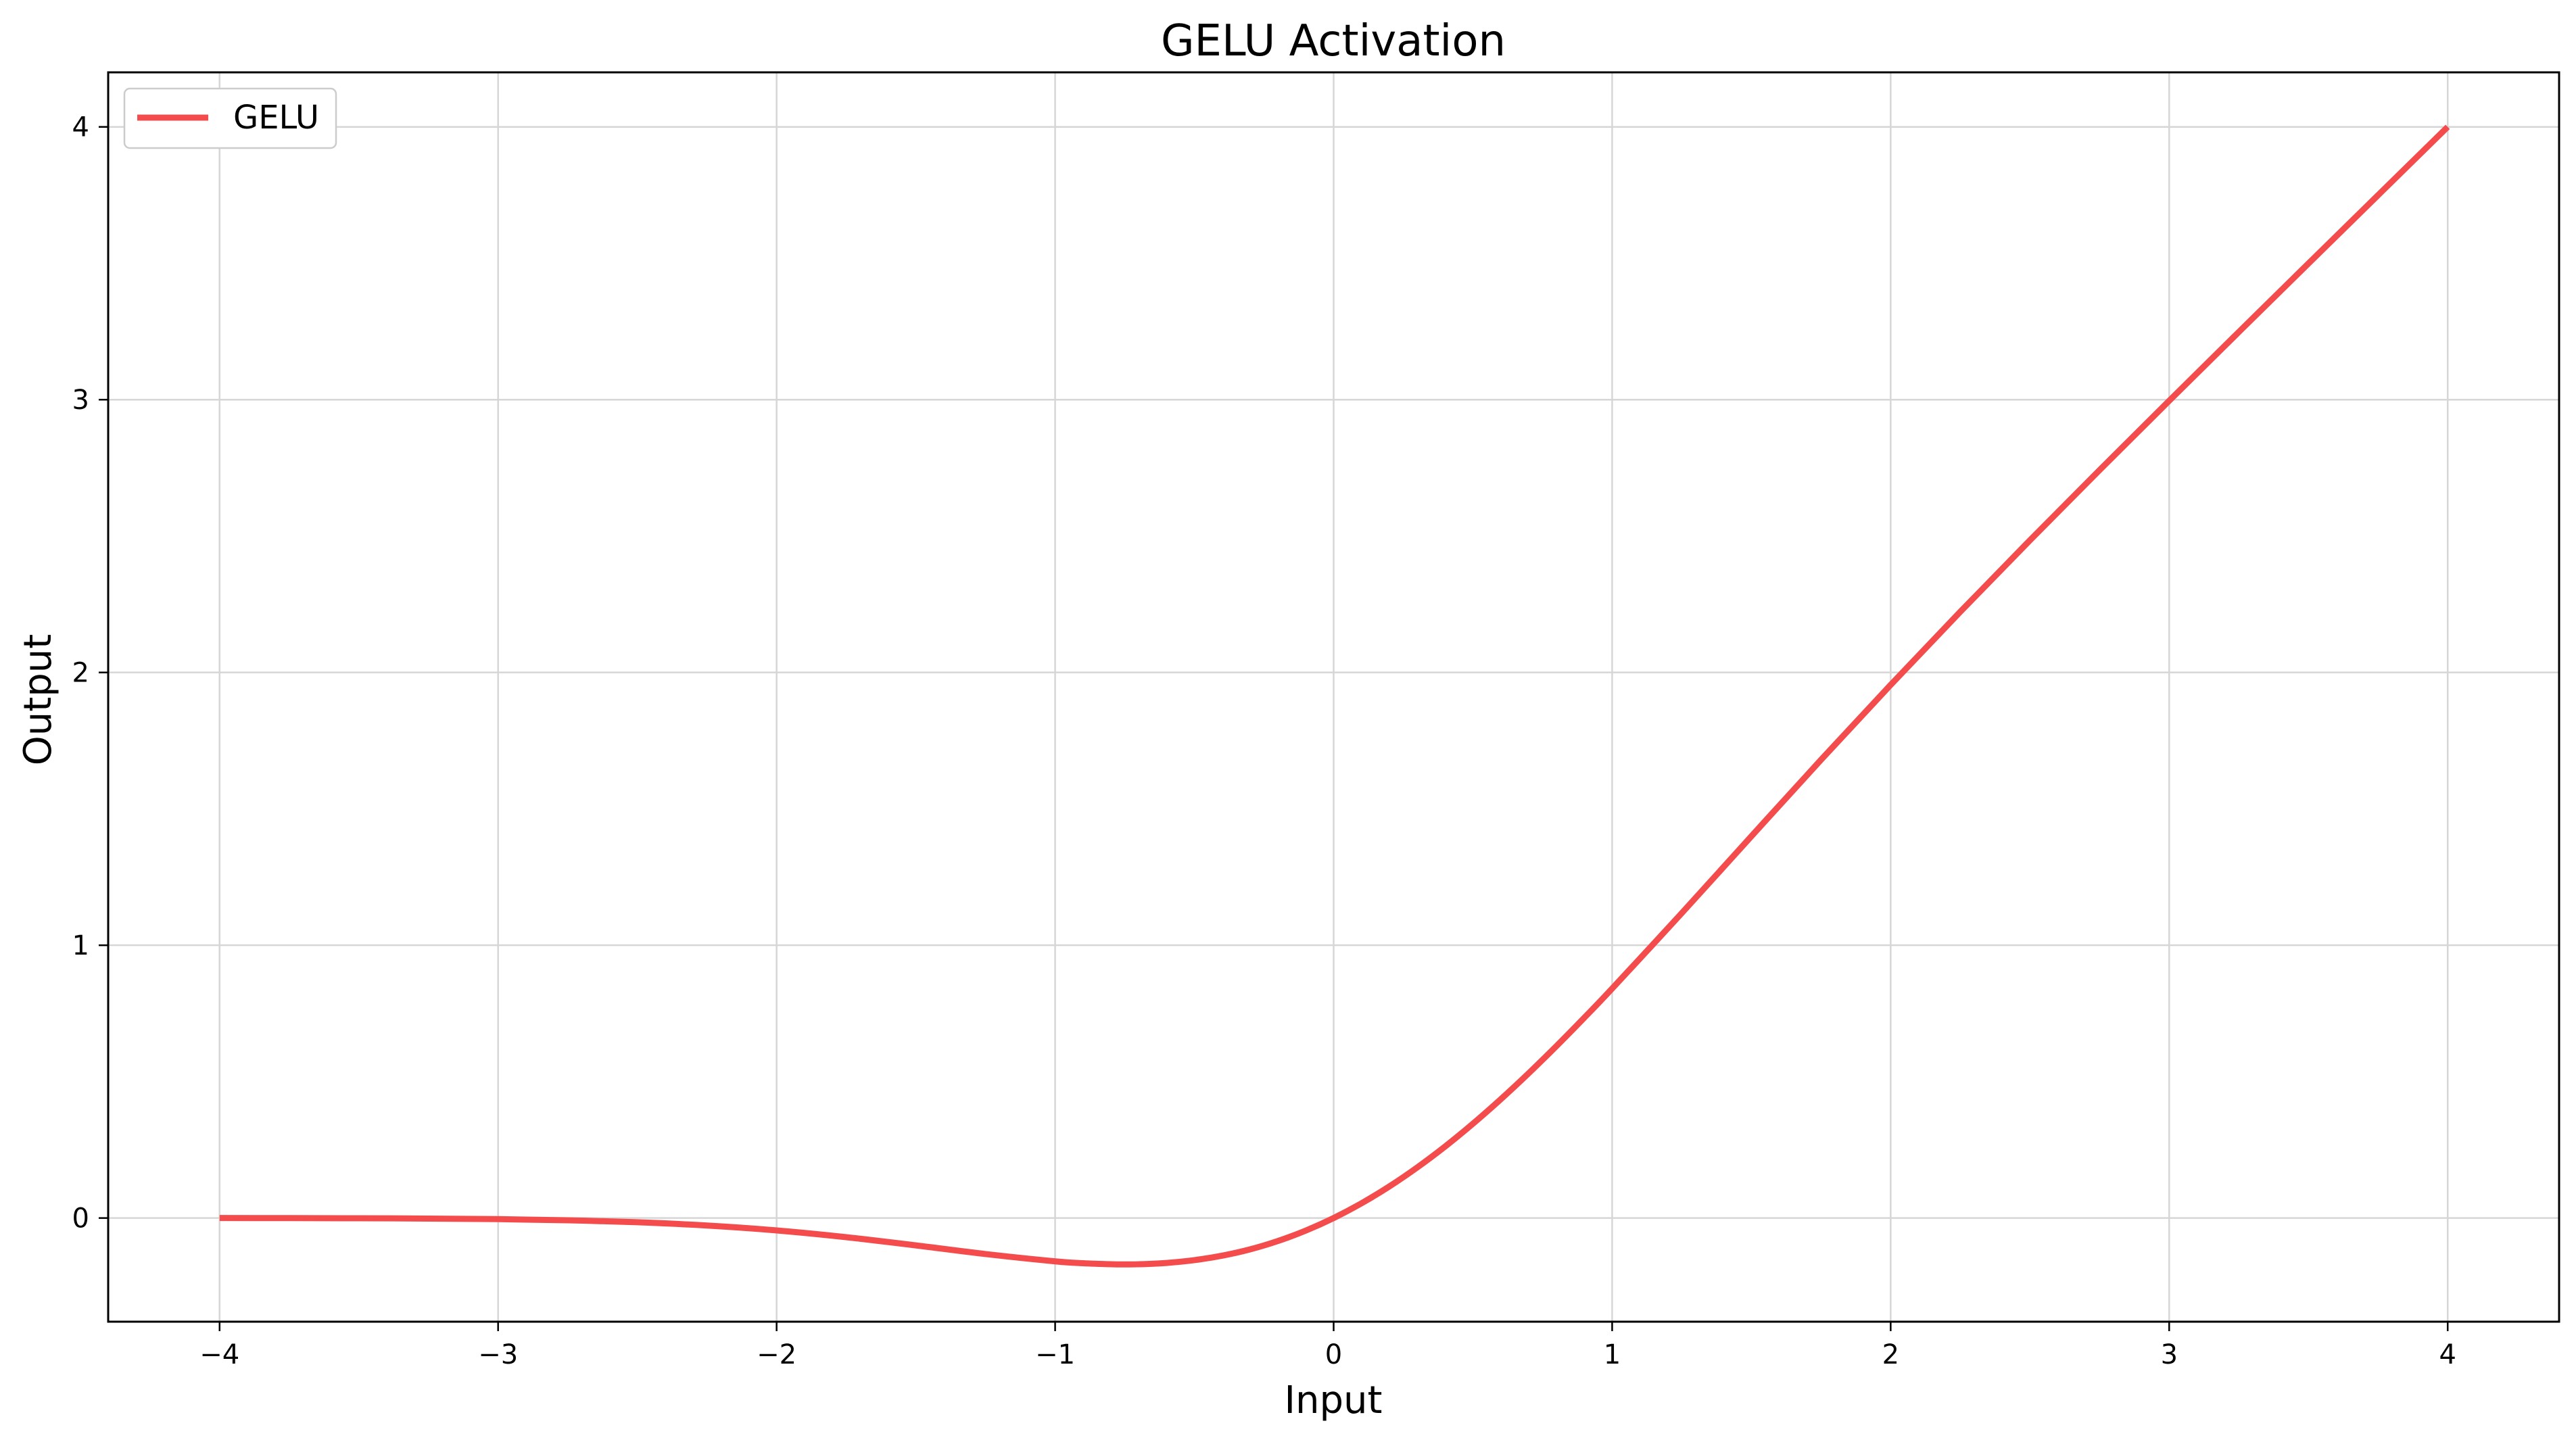 The width and height of the screenshot is (2576, 1440). Describe the element at coordinates (276, 118) in the screenshot. I see `legend-label-gelu: GELU` at that location.